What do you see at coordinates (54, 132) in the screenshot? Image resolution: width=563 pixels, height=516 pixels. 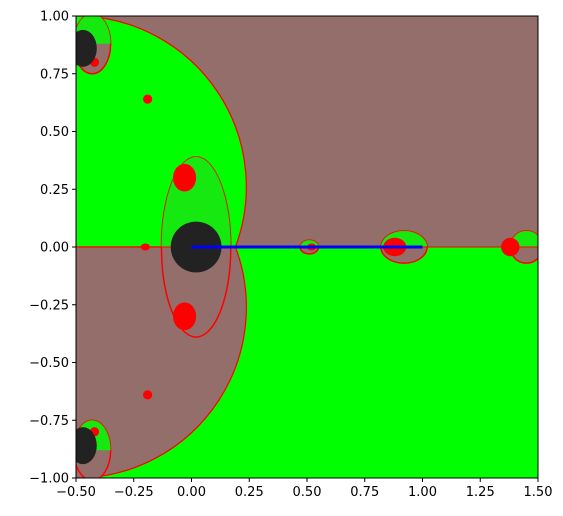 I see `y-tick-label: 0.50` at bounding box center [54, 132].